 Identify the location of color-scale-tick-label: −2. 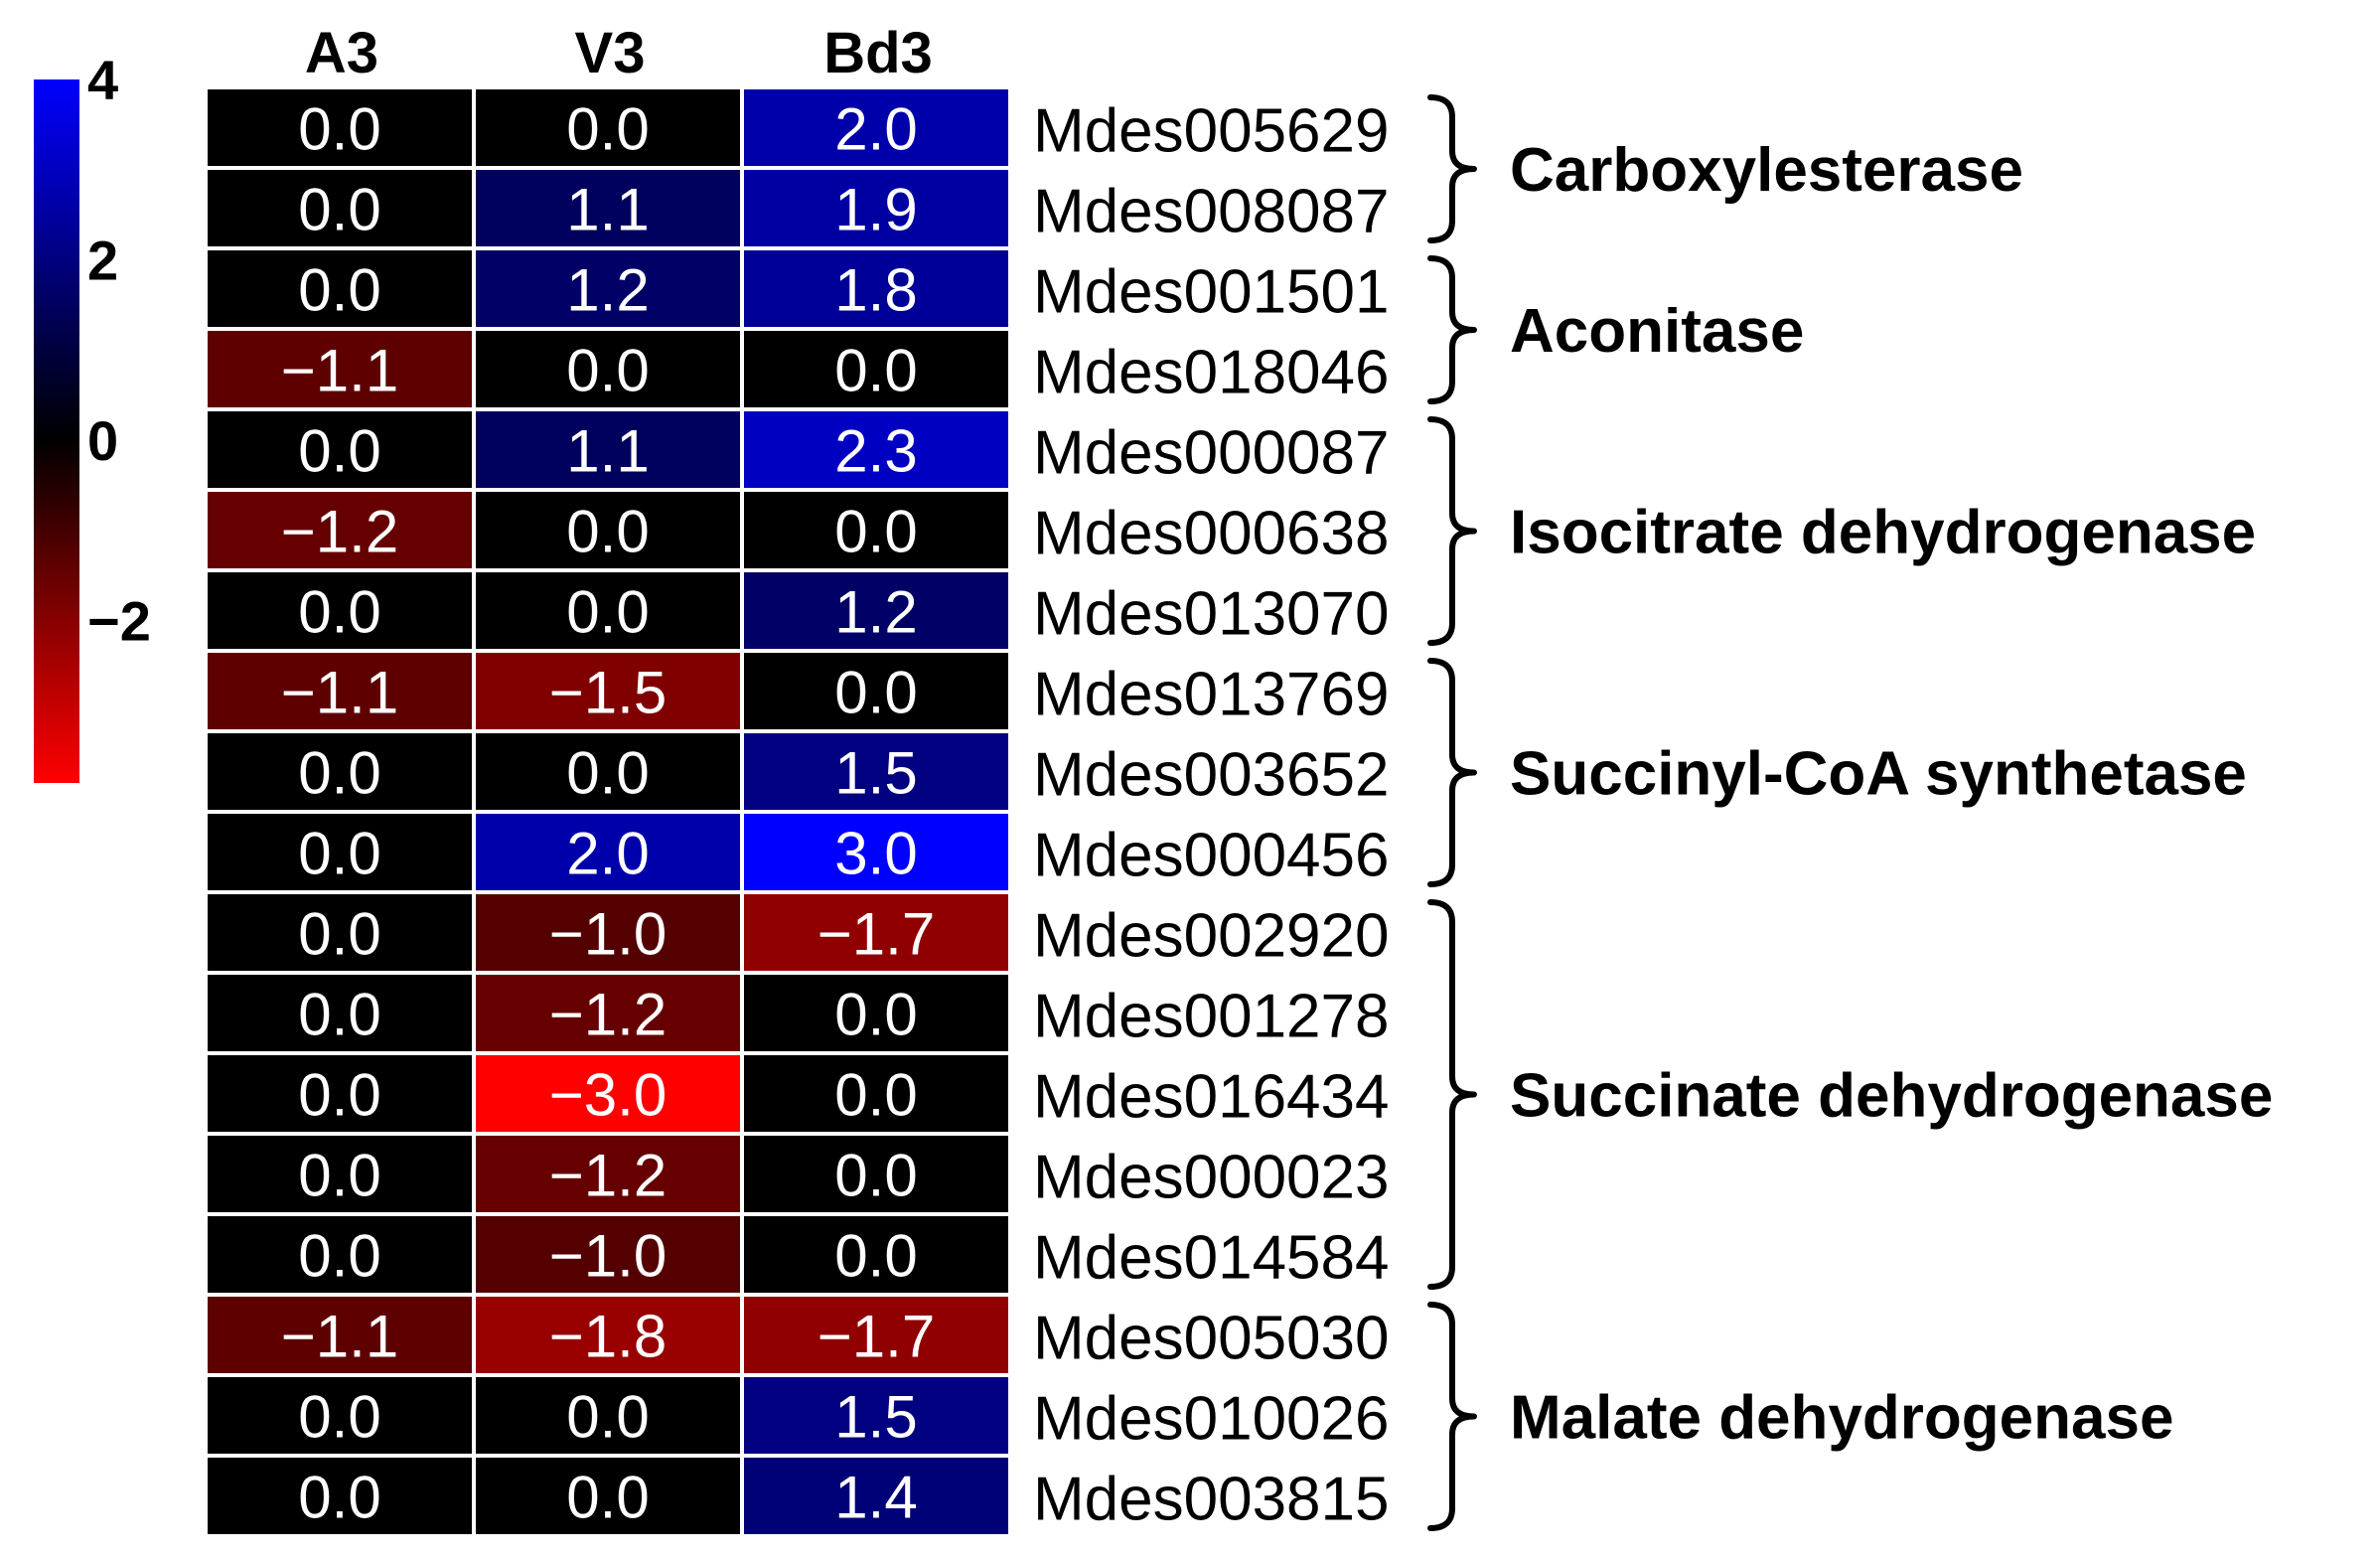
(119, 621).